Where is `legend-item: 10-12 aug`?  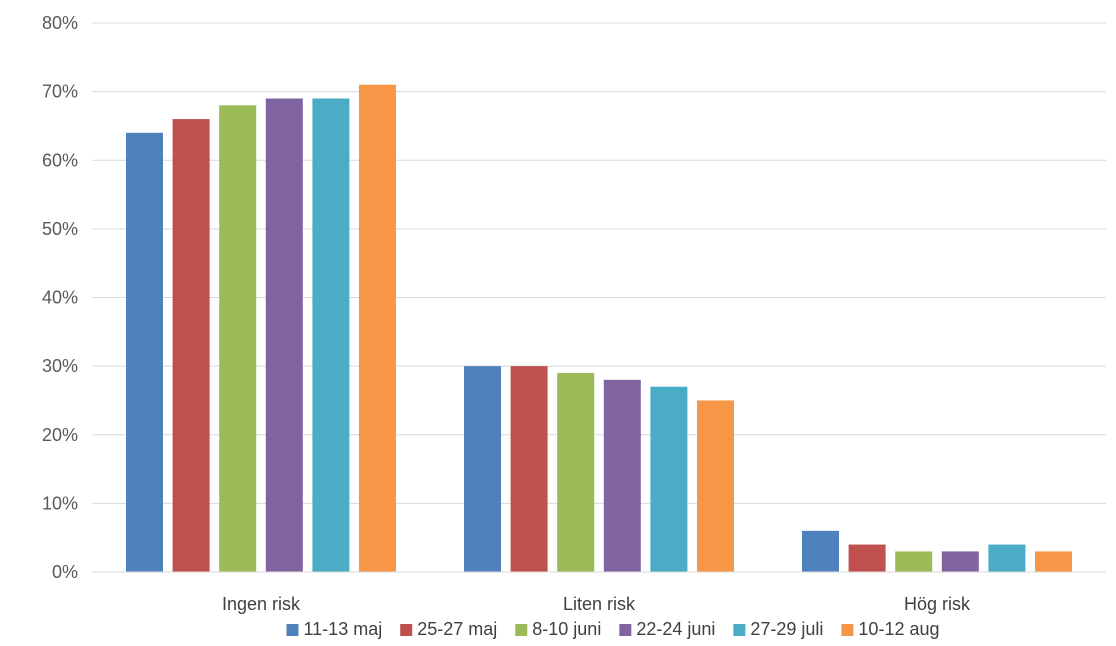 legend-item: 10-12 aug is located at coordinates (890, 629).